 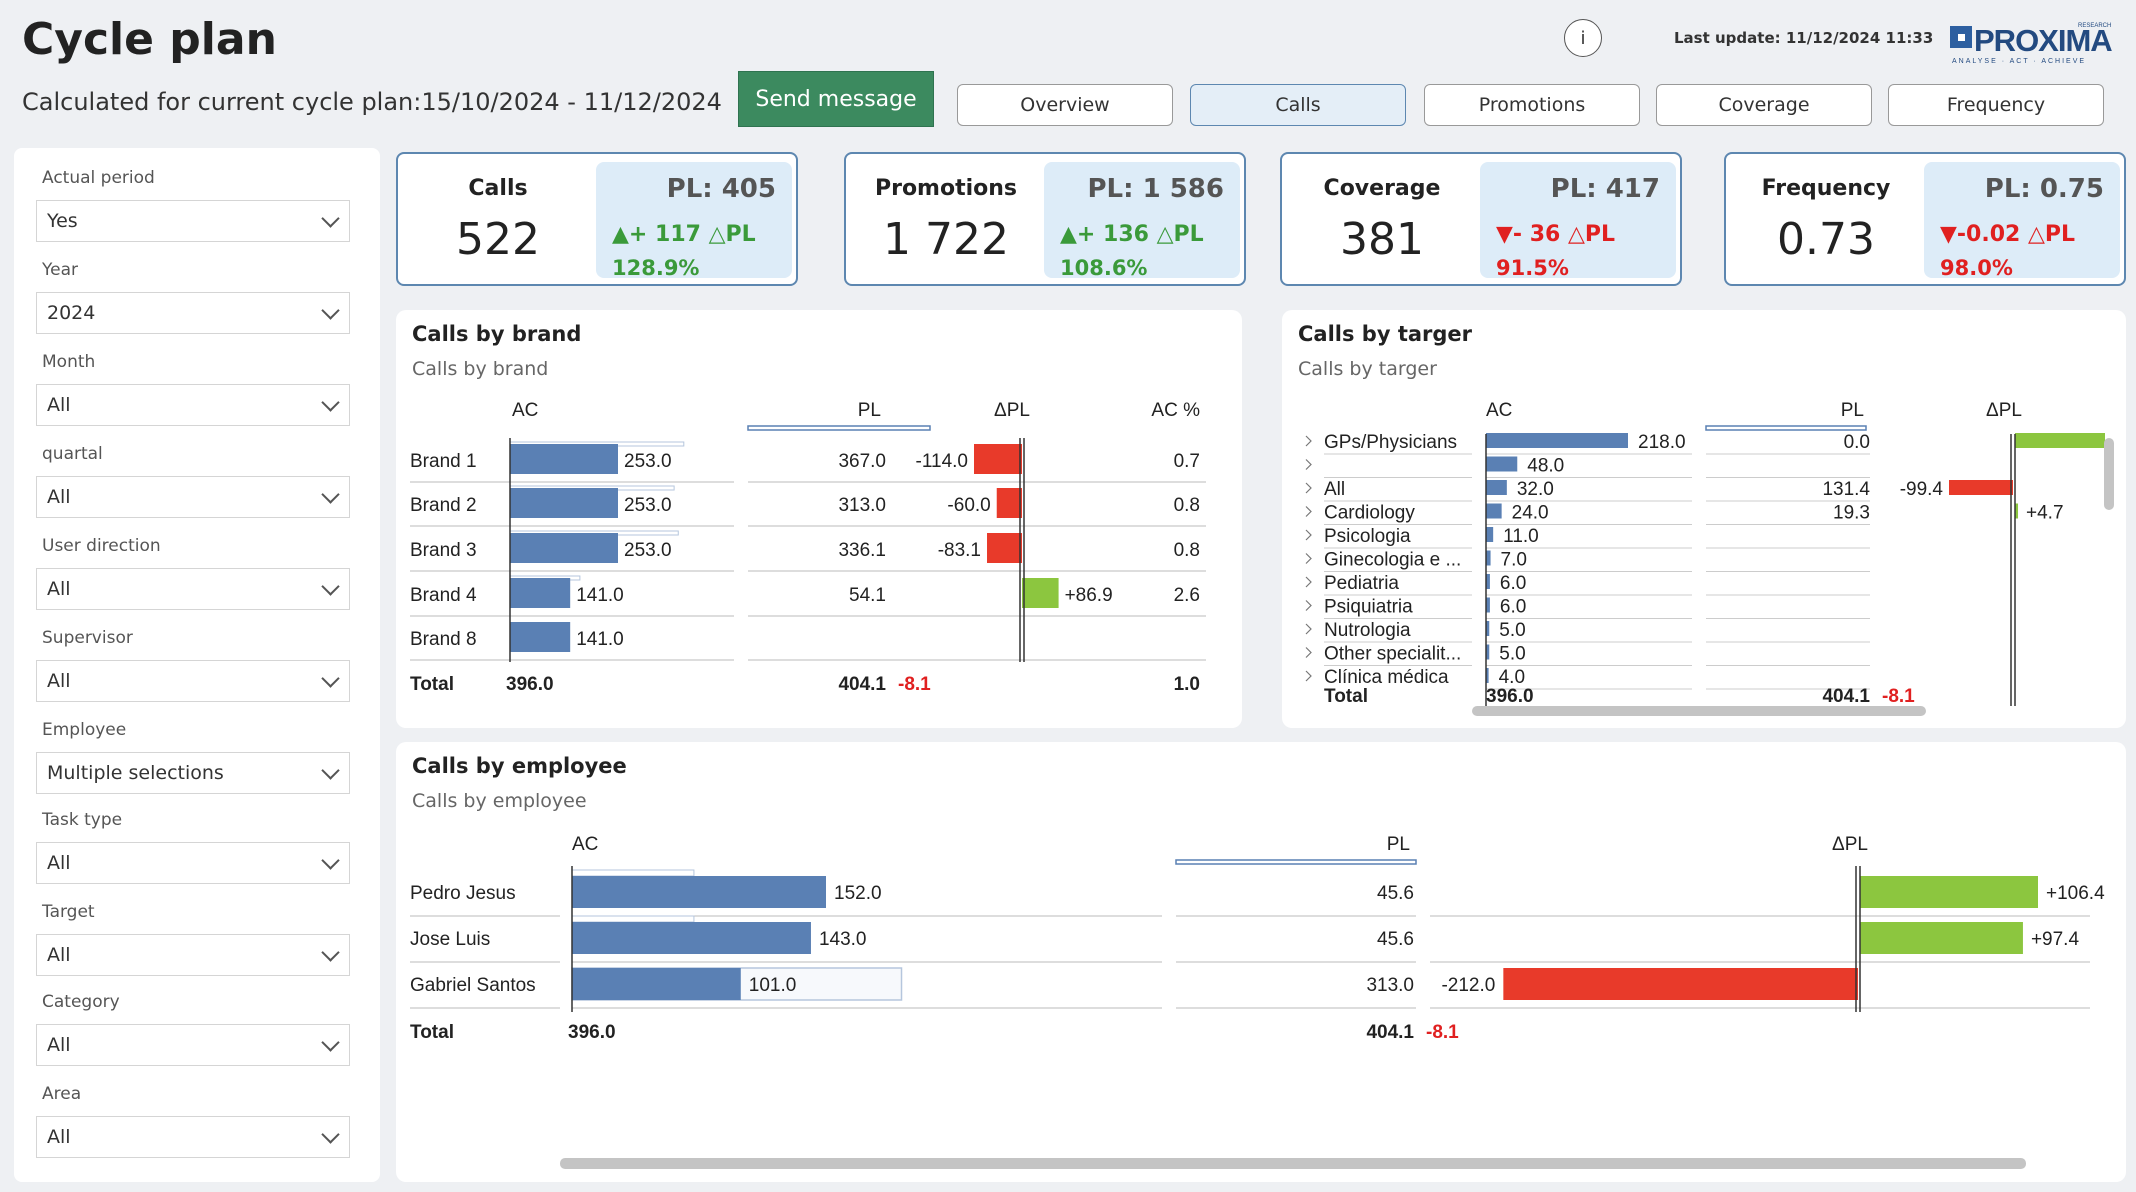 What do you see at coordinates (72, 454) in the screenshot?
I see `filter-label-quartal: quartal` at bounding box center [72, 454].